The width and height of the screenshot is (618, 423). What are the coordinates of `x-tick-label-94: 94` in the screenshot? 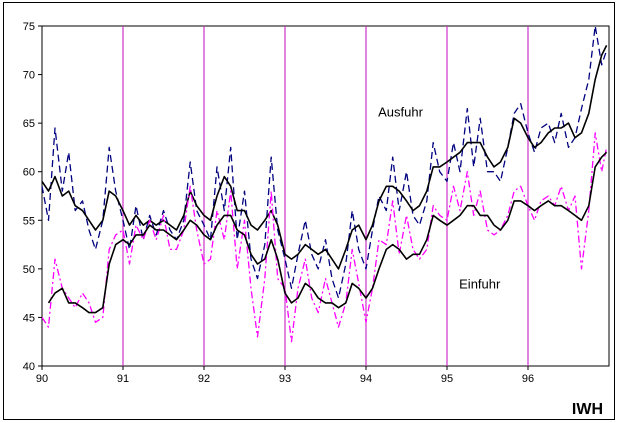 It's located at (366, 379).